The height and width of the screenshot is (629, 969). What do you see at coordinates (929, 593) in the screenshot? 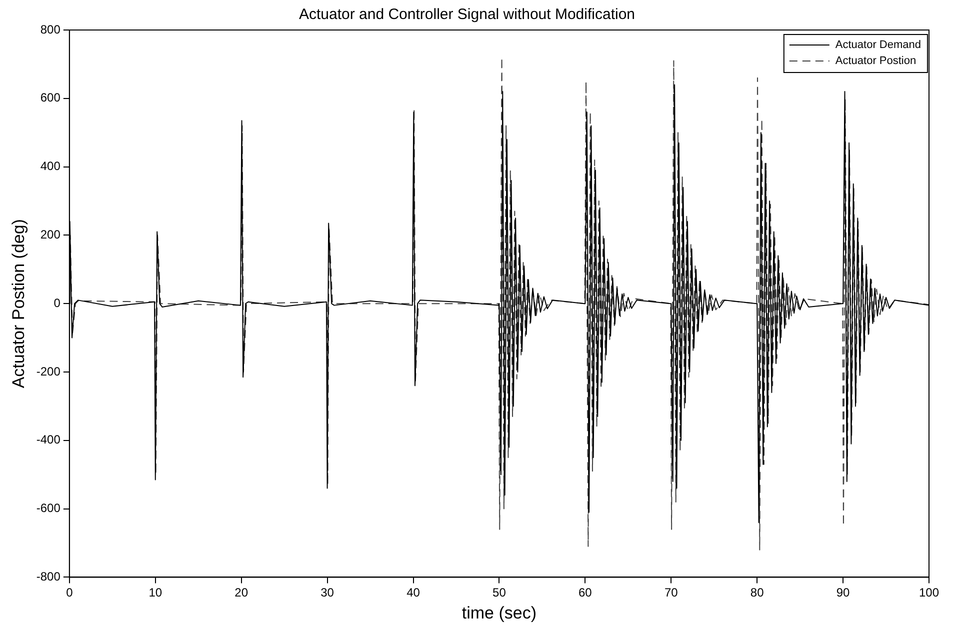
I see `x-tick-label: 100` at bounding box center [929, 593].